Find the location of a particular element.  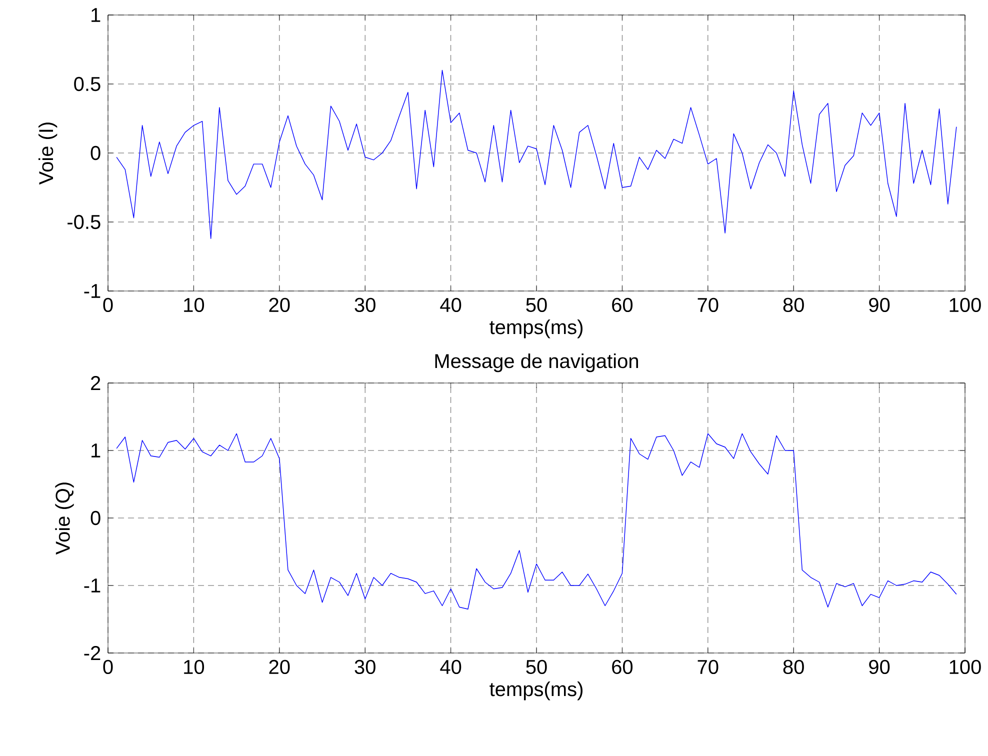

y-tick-label: -2 is located at coordinates (92, 653).